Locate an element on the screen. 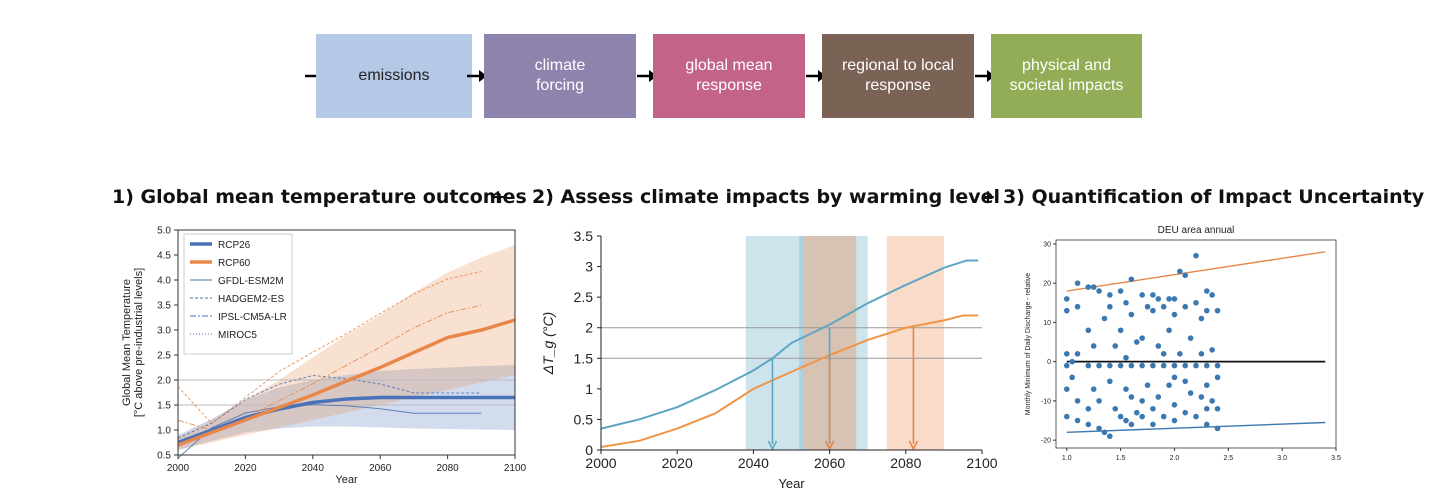  x-tick-label: 2000 is located at coordinates (600, 463).